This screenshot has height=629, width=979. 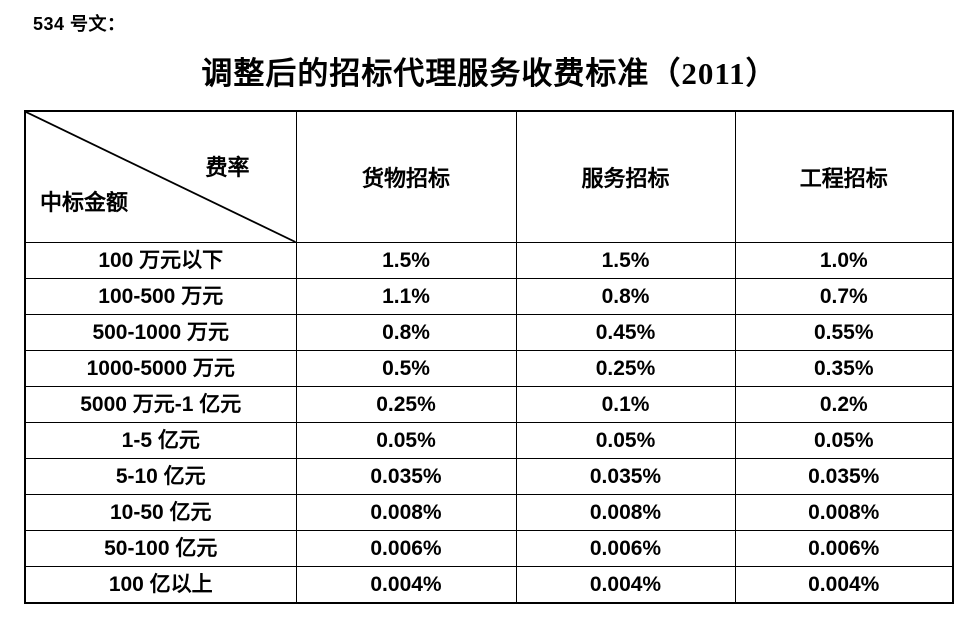 What do you see at coordinates (84, 202) in the screenshot?
I see `corner-label-amount: 中标金额` at bounding box center [84, 202].